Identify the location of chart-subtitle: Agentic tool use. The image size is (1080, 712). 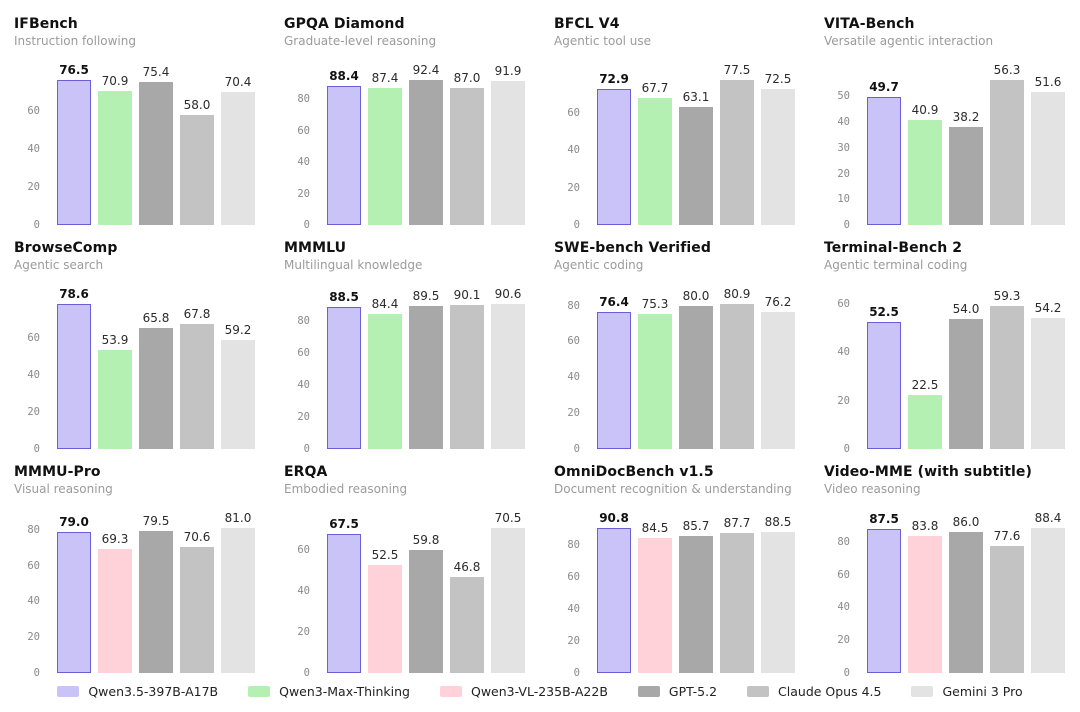
(603, 41).